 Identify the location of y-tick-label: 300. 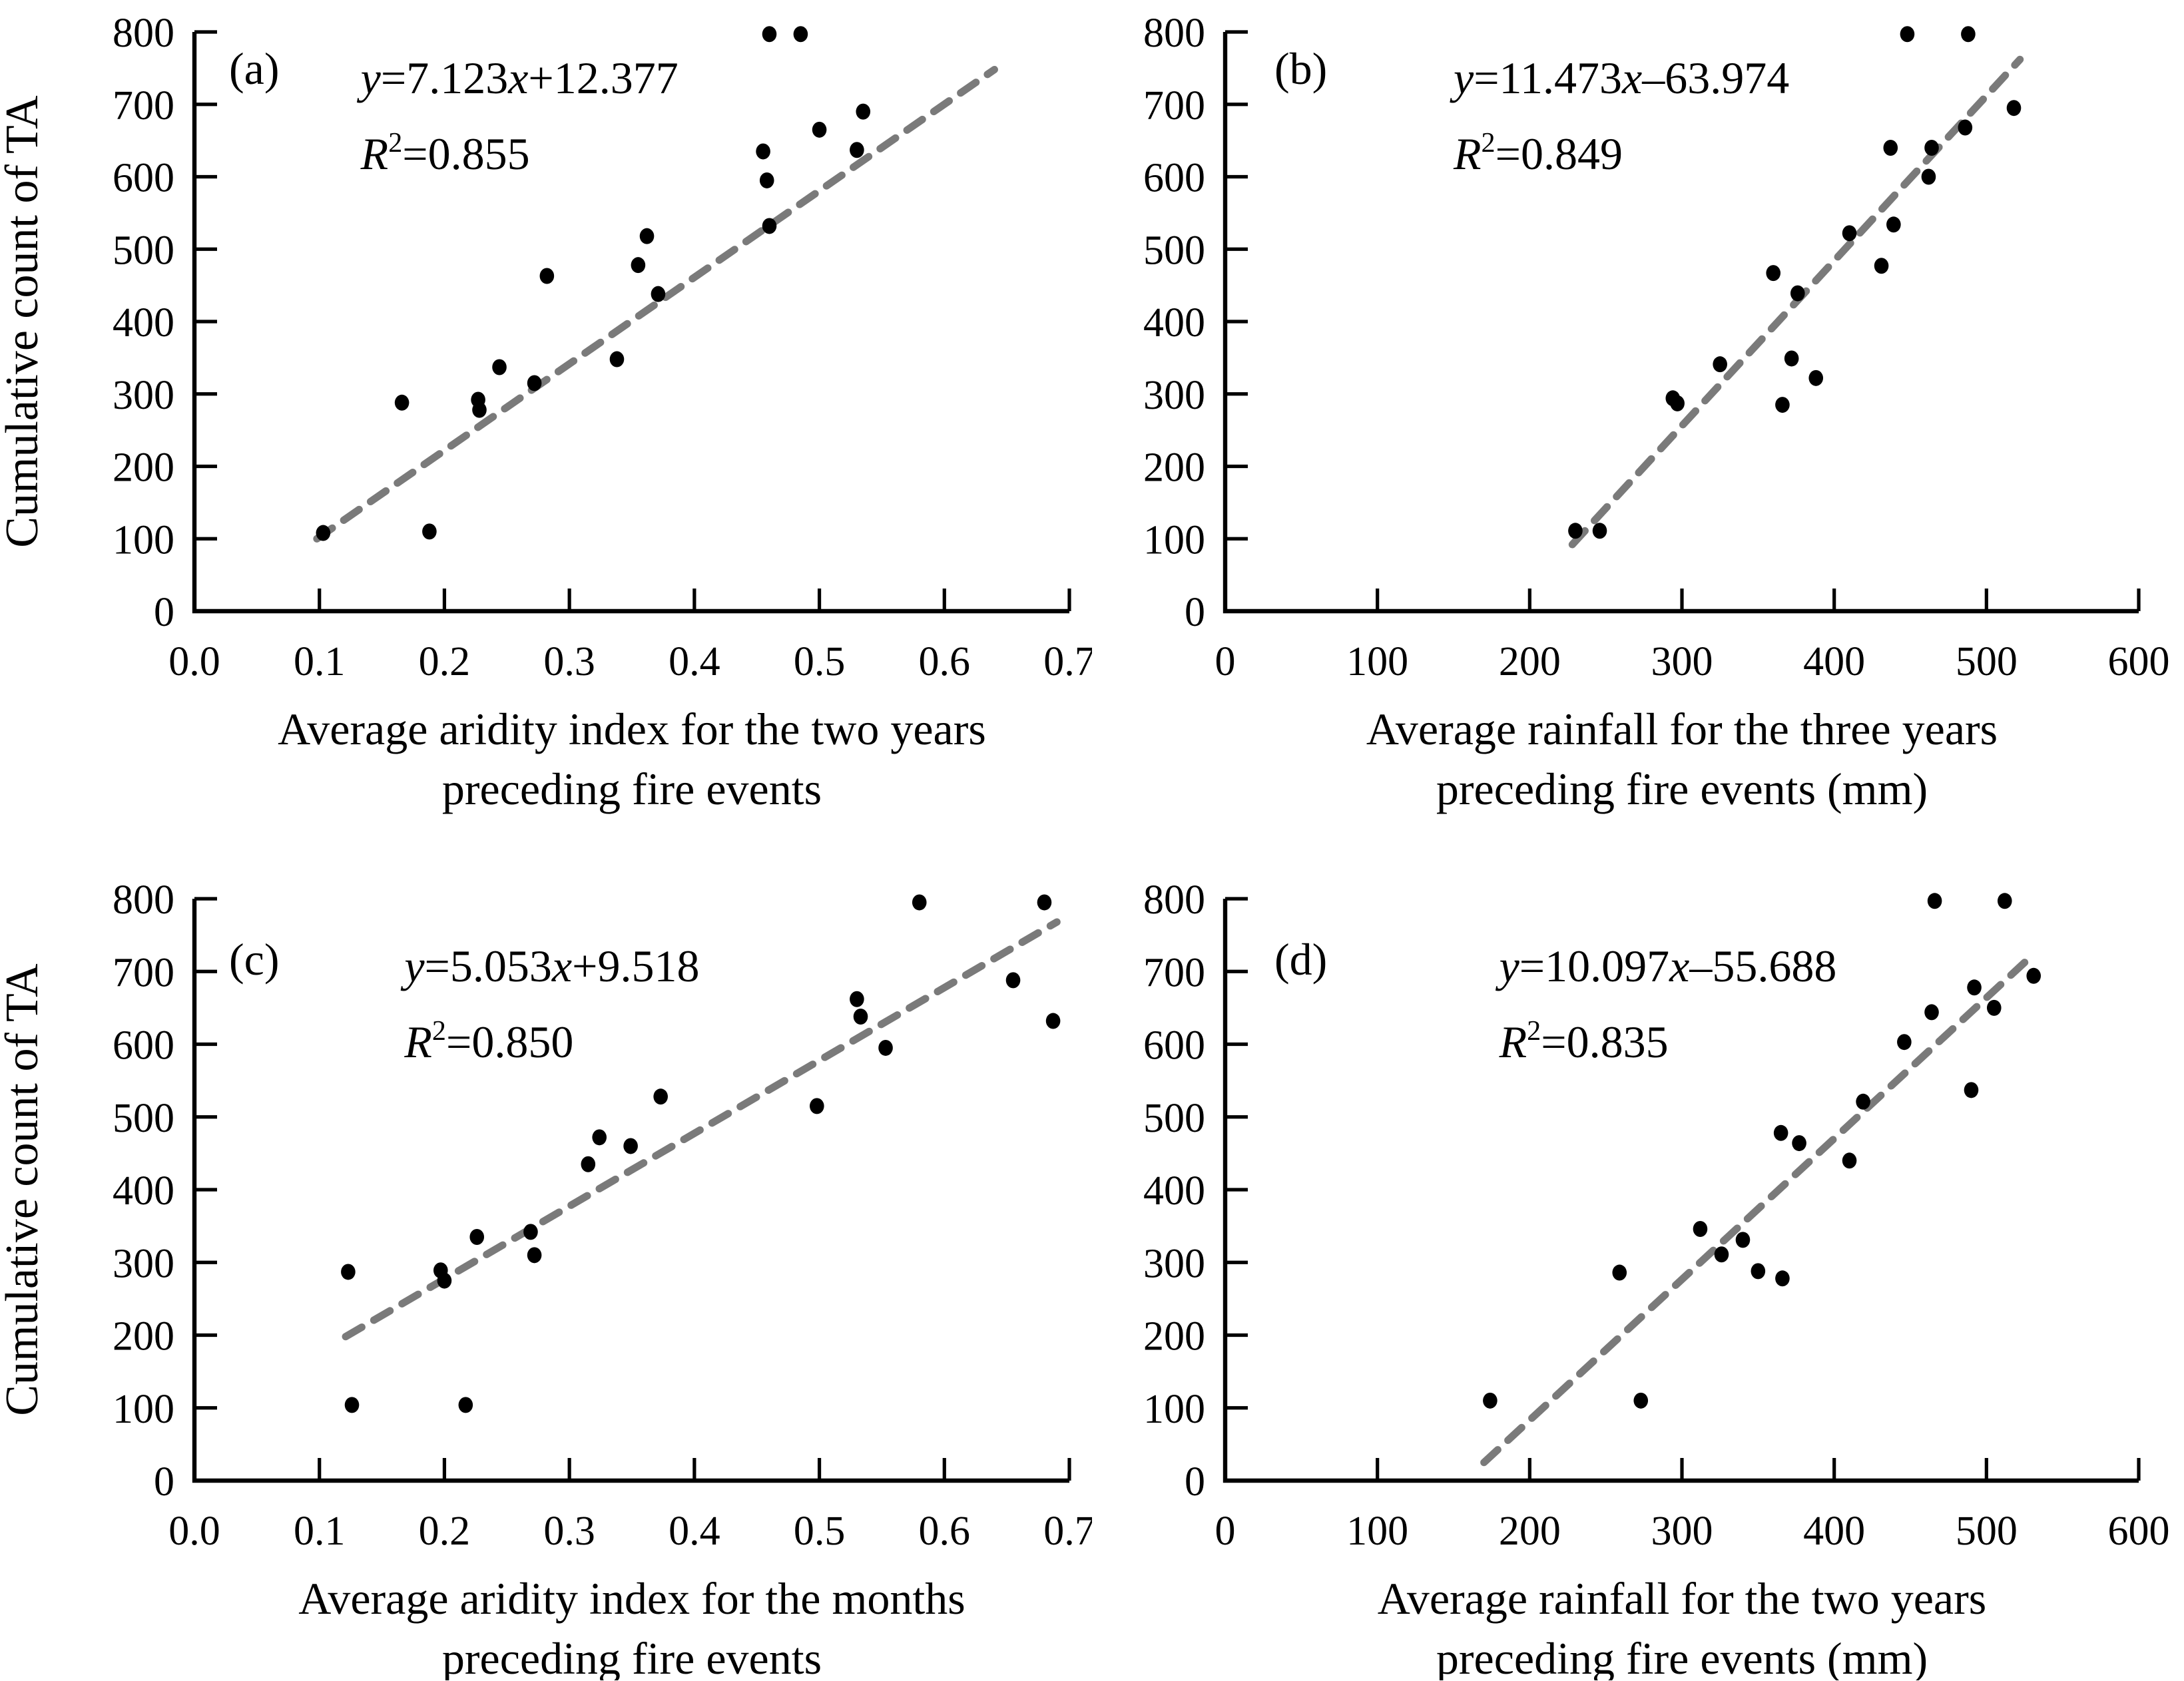
(144, 1264).